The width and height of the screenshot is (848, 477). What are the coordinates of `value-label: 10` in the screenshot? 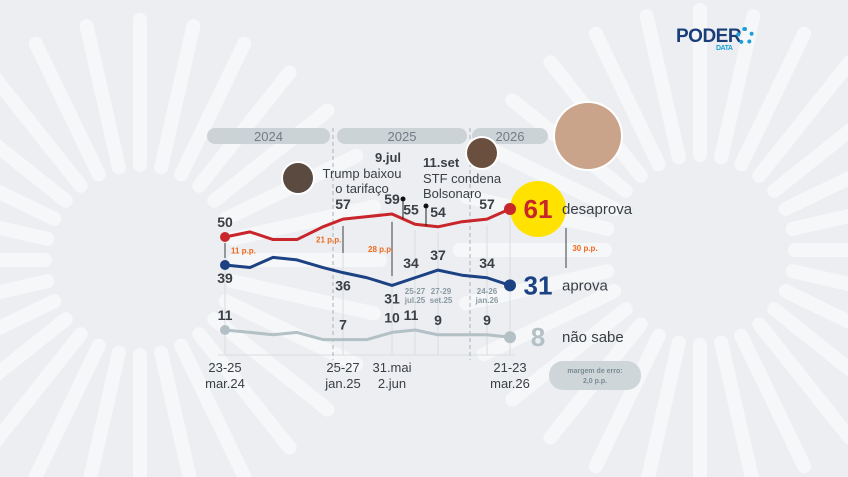 It's located at (392, 317).